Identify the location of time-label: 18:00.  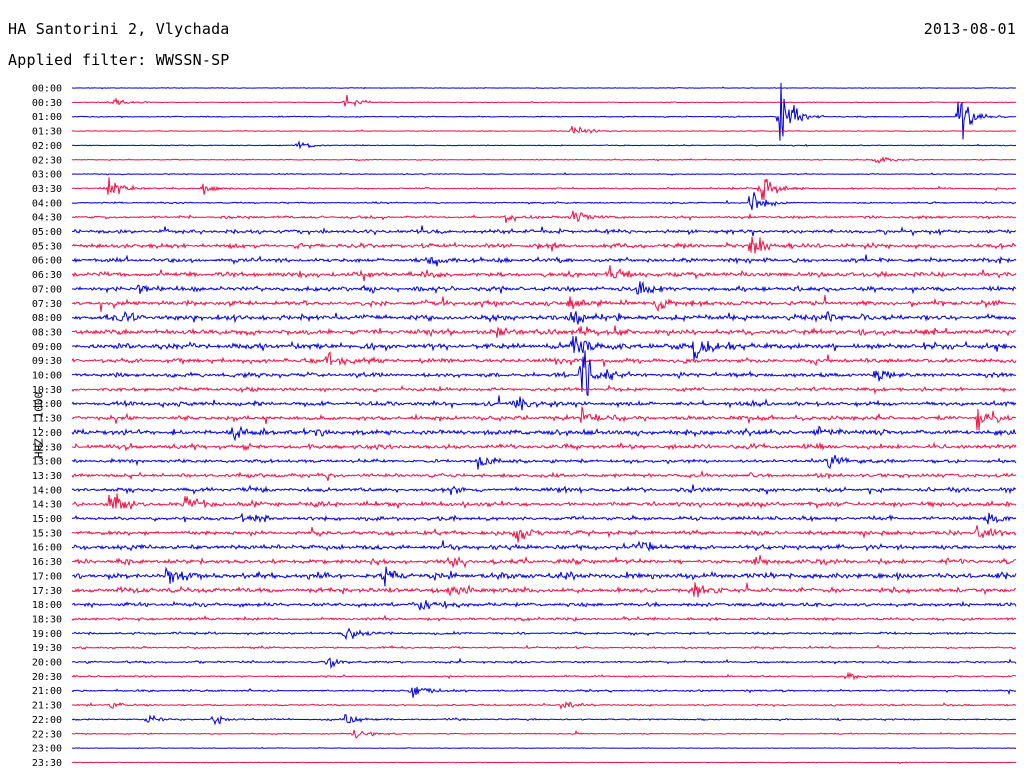
(47, 605).